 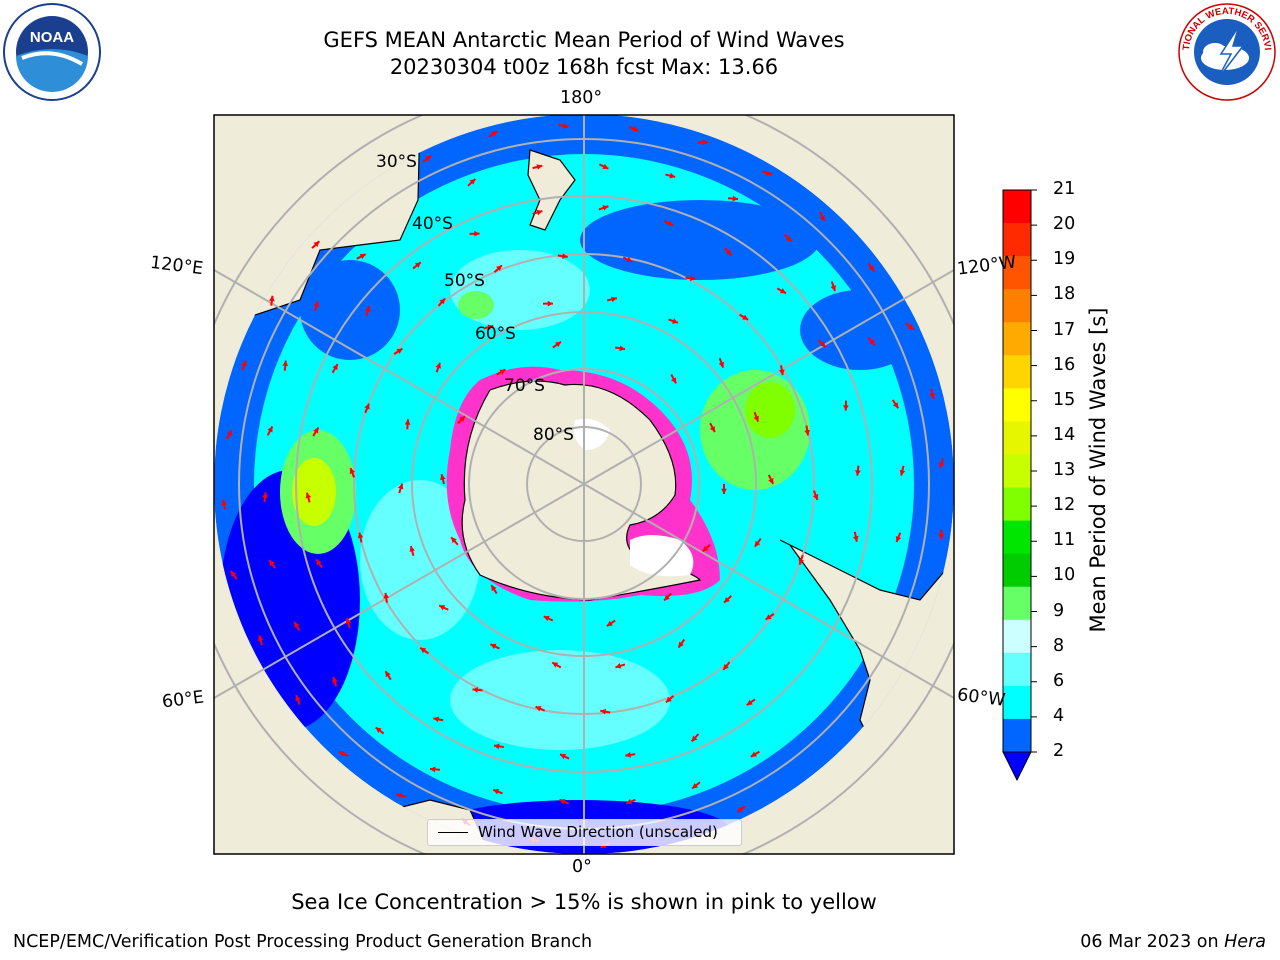 What do you see at coordinates (1064, 399) in the screenshot?
I see `colorbar-tick-label: 15` at bounding box center [1064, 399].